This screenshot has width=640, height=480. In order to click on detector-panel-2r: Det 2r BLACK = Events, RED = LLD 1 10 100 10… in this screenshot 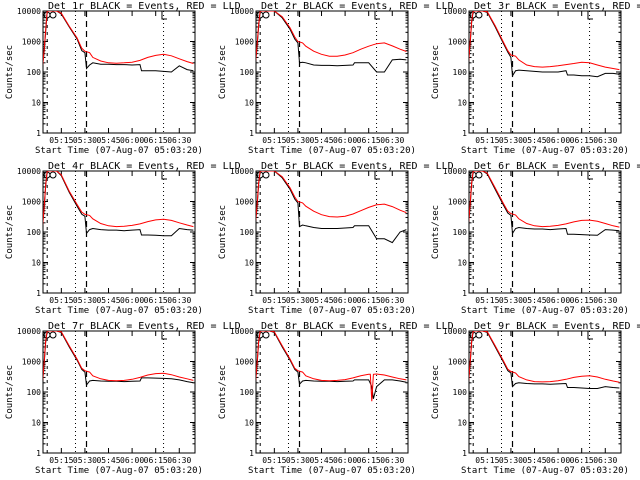, I will do `click(336, 78)`.